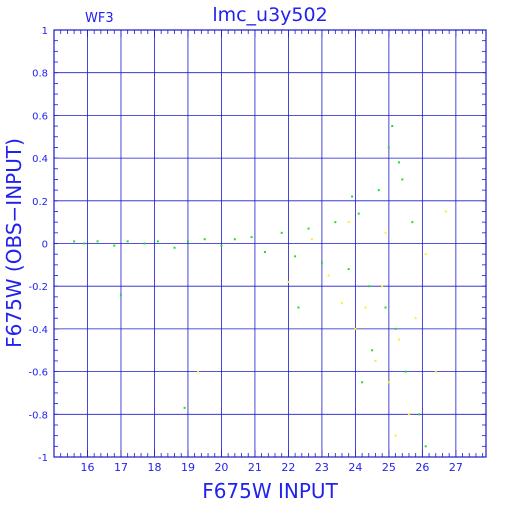 The height and width of the screenshot is (512, 512). I want to click on x-tick-label: 25, so click(389, 467).